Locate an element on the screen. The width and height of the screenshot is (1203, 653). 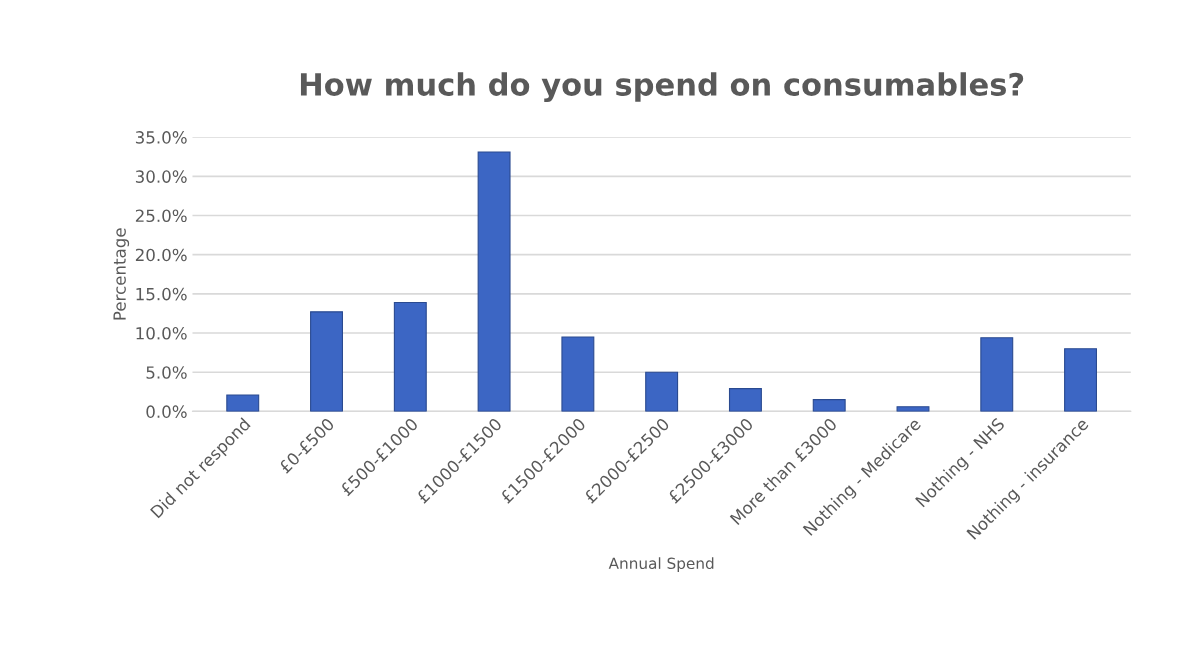
y-axis-title: Percentage is located at coordinates (121, 274).